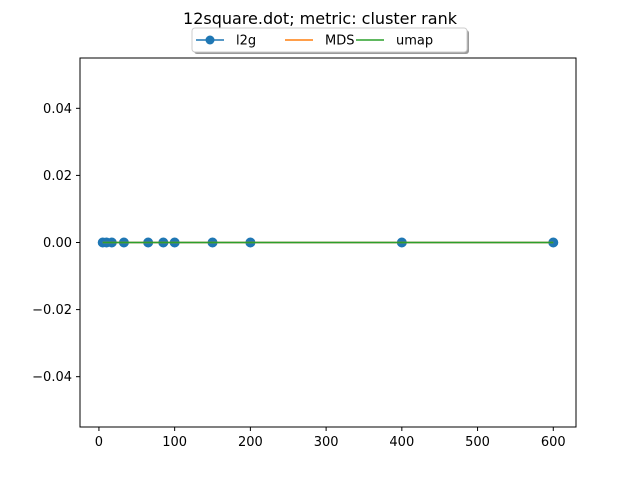 This screenshot has height=480, width=640. What do you see at coordinates (99, 442) in the screenshot?
I see `x-tick-label: 0` at bounding box center [99, 442].